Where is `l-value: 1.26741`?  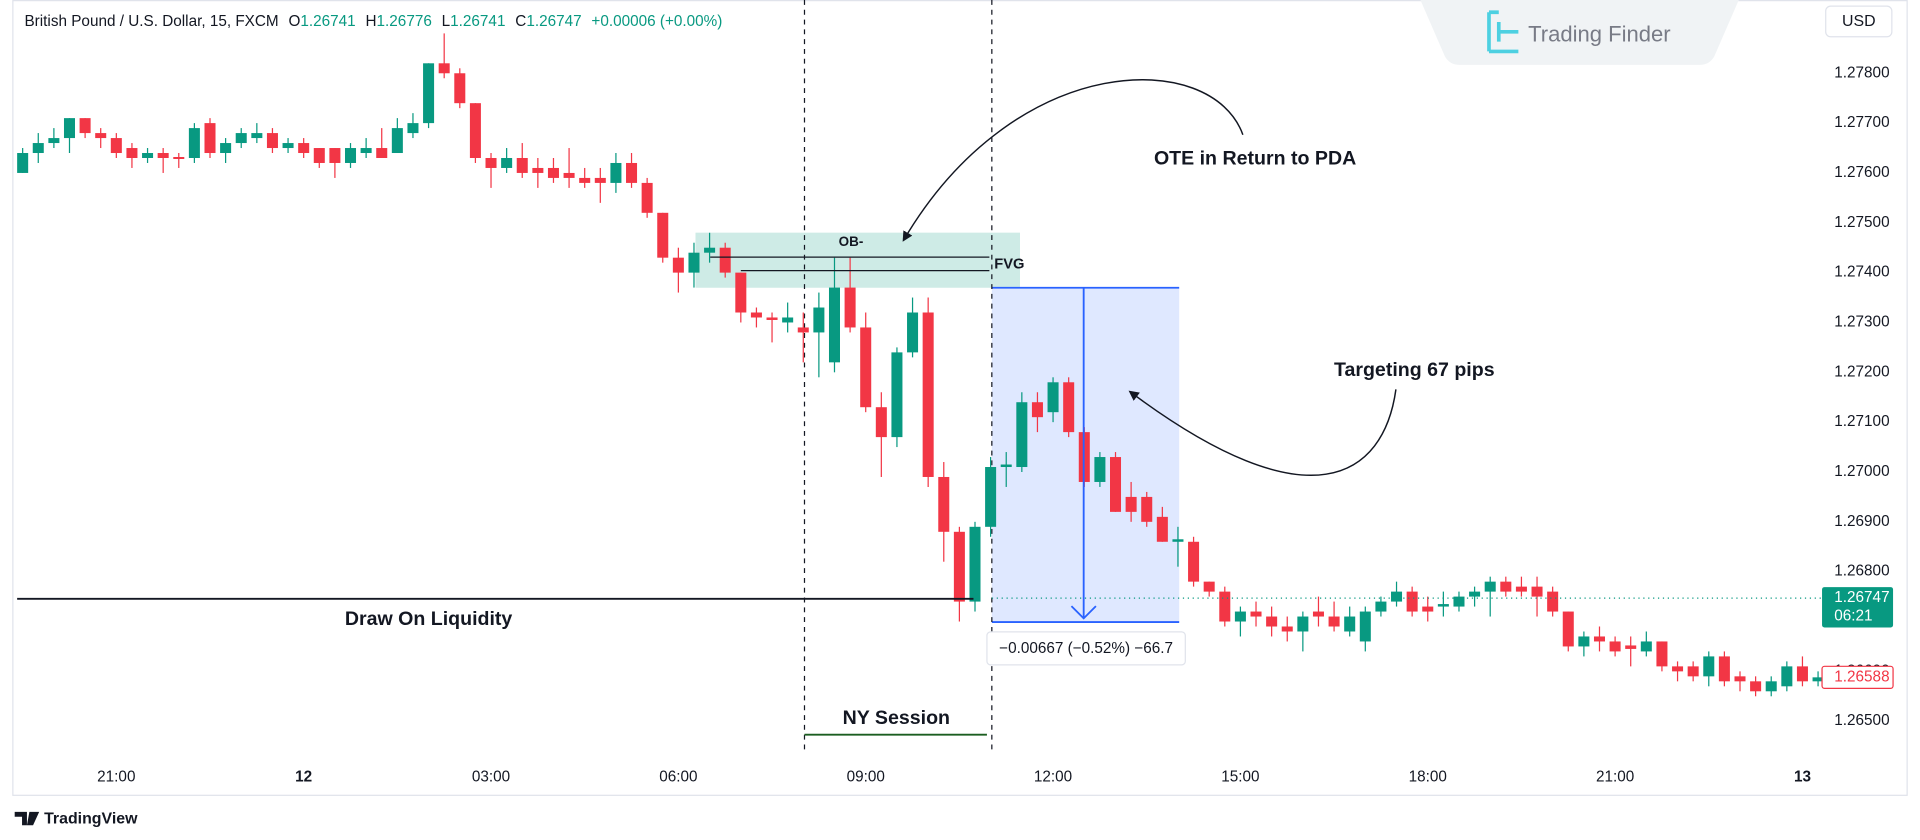 l-value: 1.26741 is located at coordinates (477, 21).